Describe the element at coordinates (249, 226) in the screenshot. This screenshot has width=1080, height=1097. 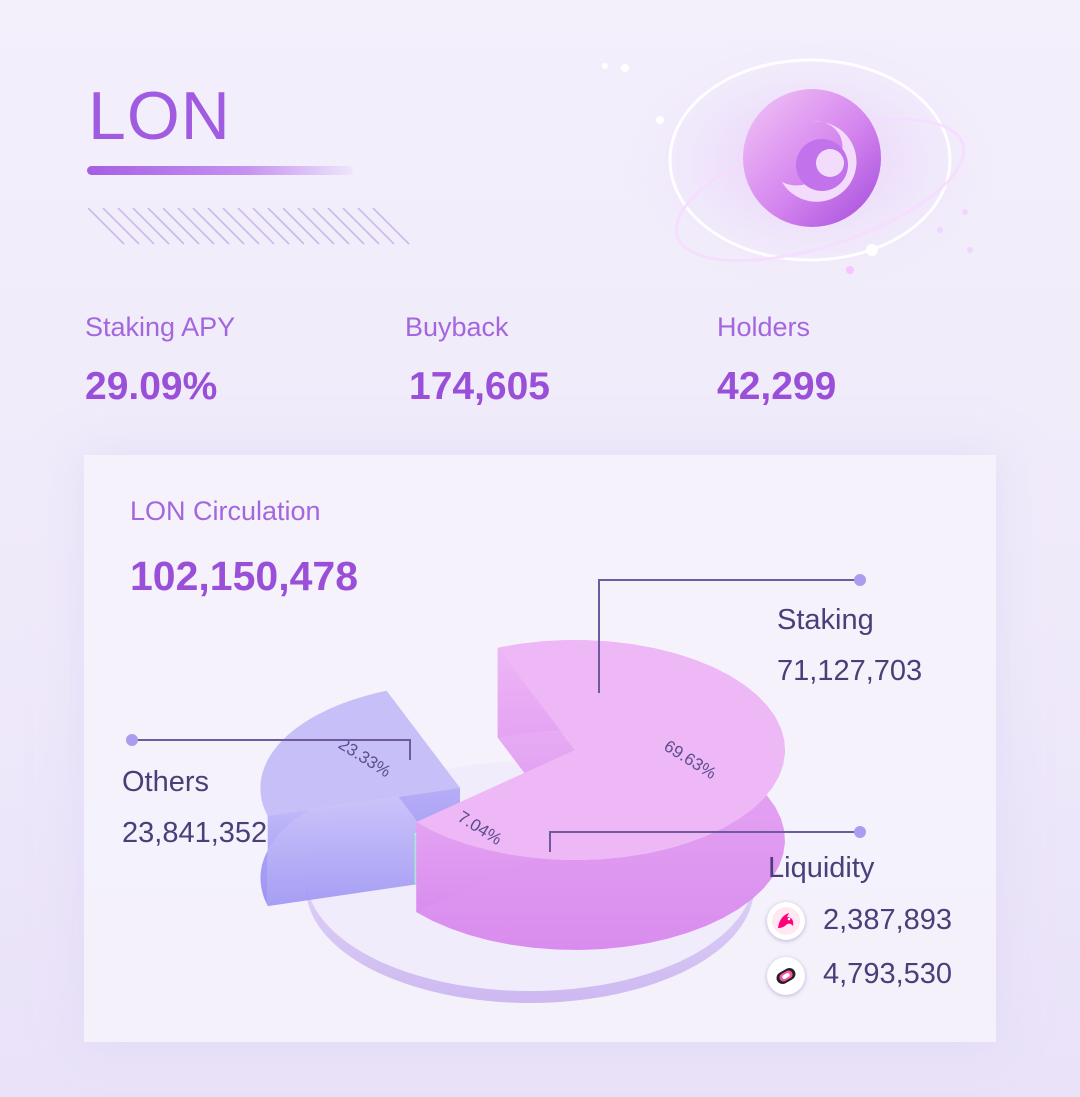
I see `hatch-decoration` at that location.